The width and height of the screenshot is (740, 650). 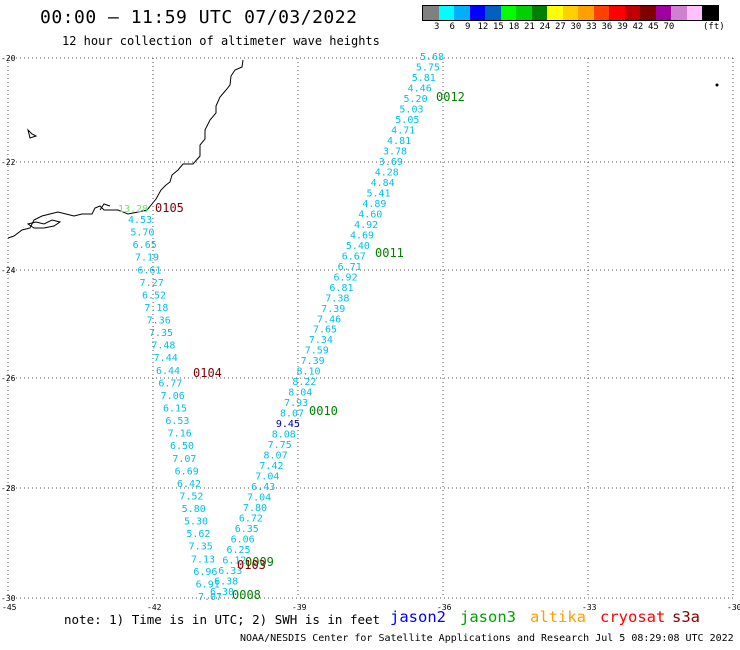 I want to click on legend-tick-label: 39, so click(x=622, y=27).